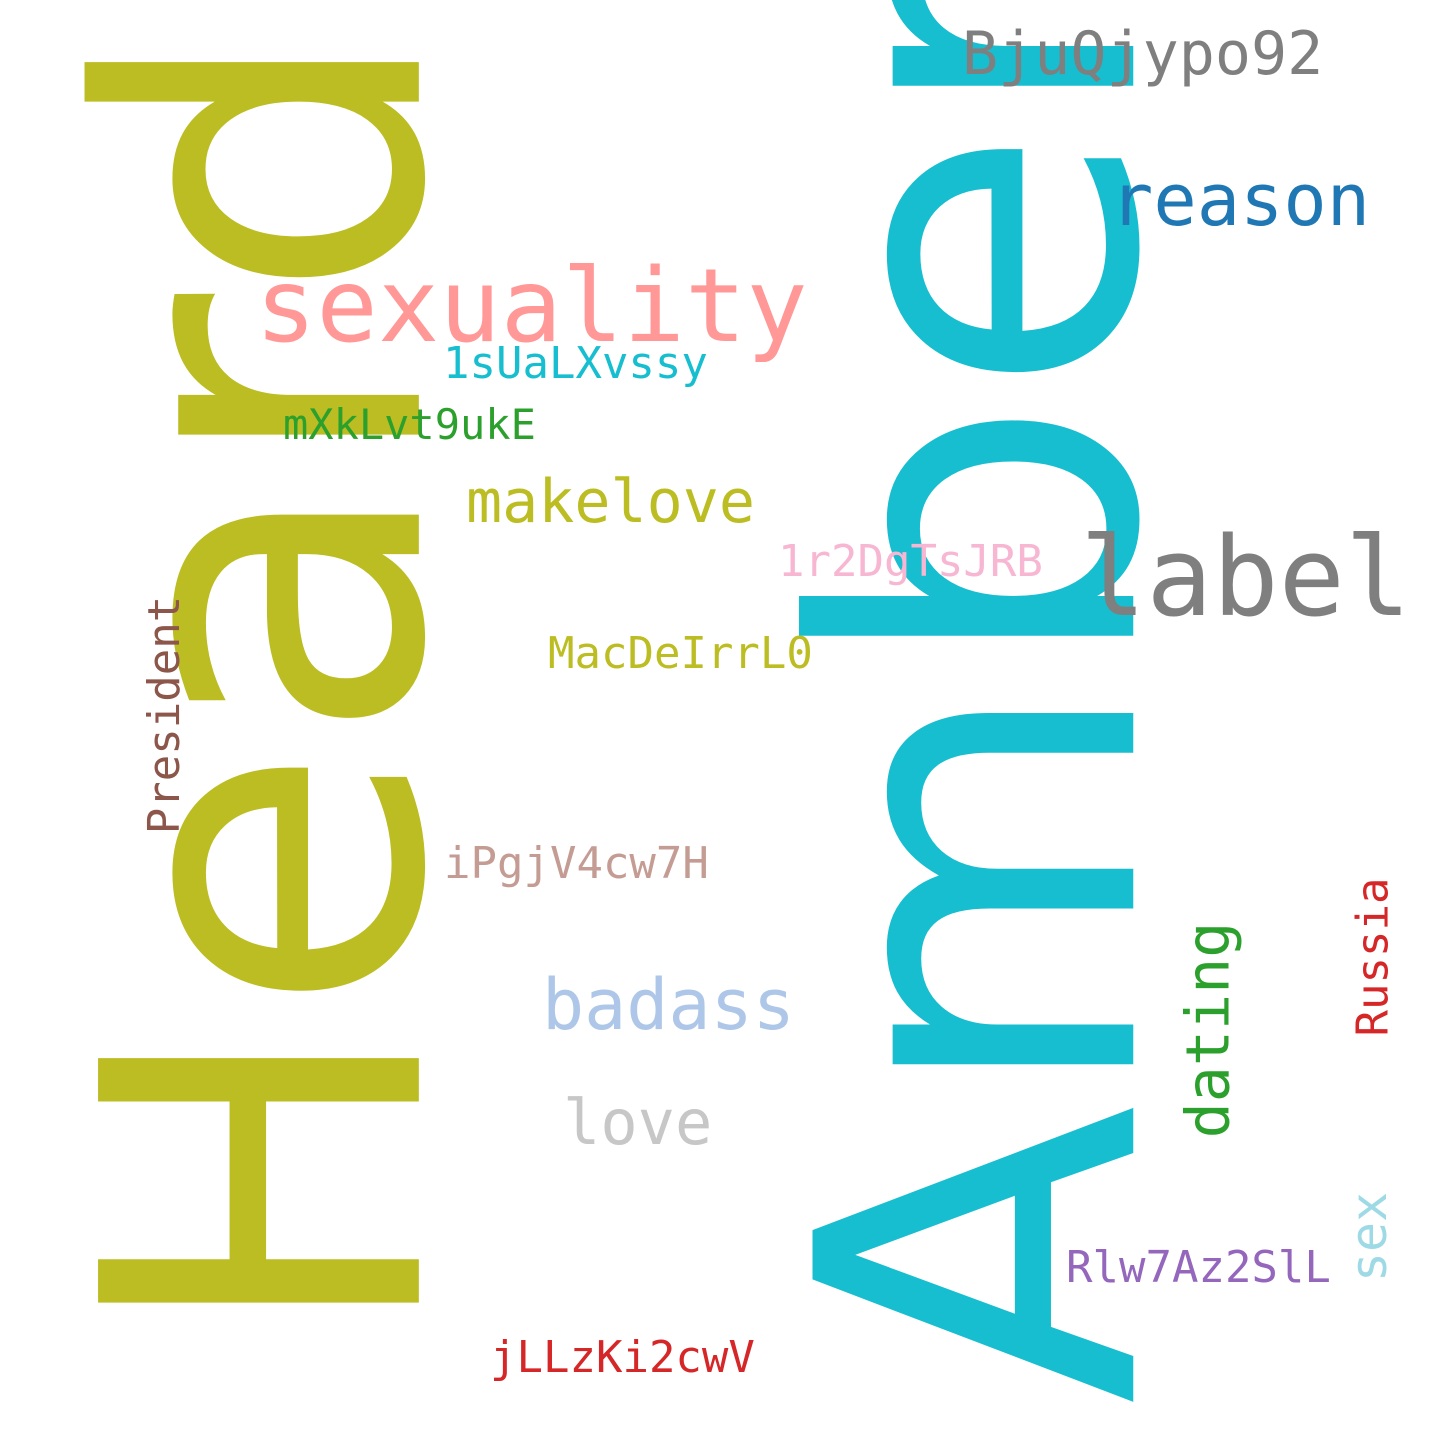 The height and width of the screenshot is (1440, 1440). I want to click on word-dating: dating, so click(1208, 1030).